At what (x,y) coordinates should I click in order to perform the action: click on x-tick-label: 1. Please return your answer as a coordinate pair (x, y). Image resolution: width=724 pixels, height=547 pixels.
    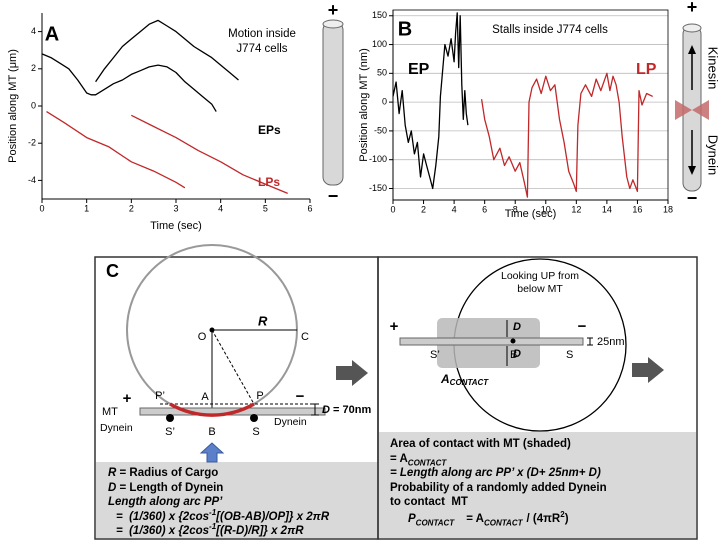
    Looking at the image, I should click on (86, 208).